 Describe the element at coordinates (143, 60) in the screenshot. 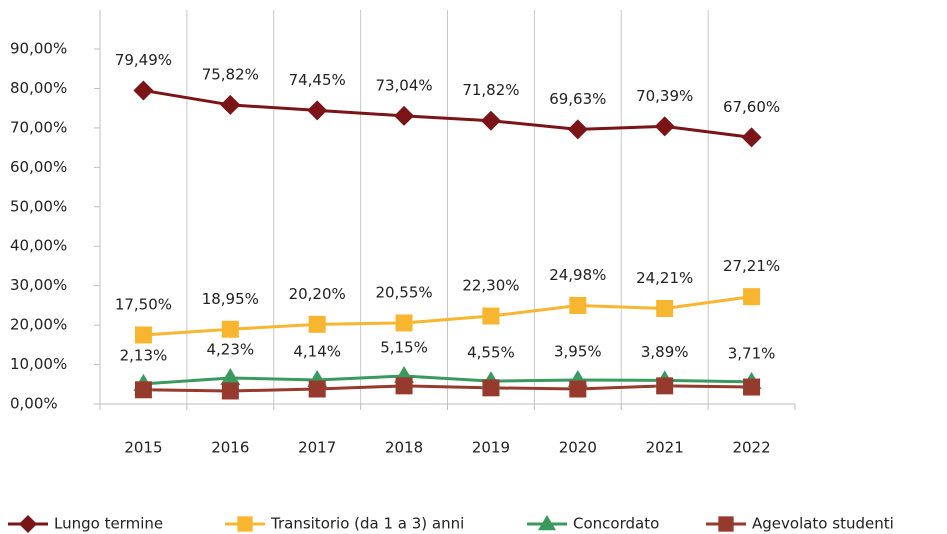

I see `data-label: 79,49%` at that location.